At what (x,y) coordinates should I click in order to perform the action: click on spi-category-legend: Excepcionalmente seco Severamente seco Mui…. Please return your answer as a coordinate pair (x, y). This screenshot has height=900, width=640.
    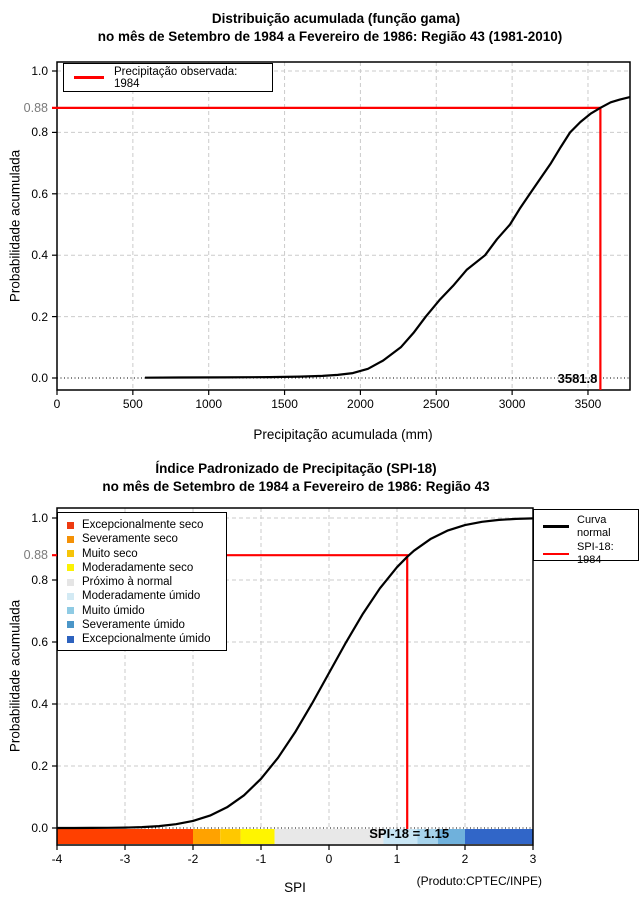
    Looking at the image, I should click on (142, 581).